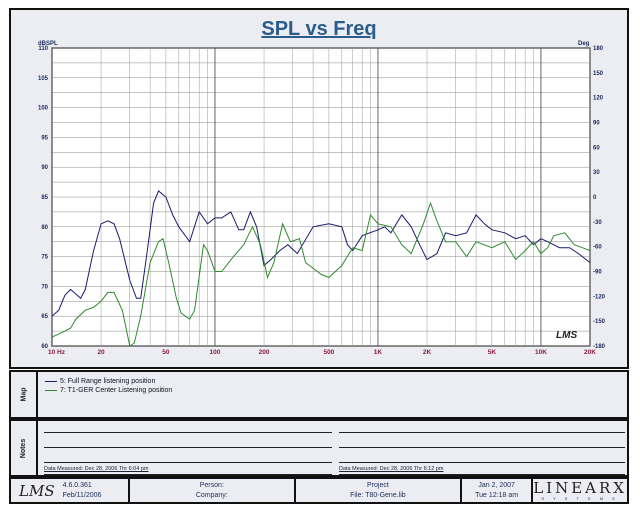 The height and width of the screenshot is (512, 640). What do you see at coordinates (598, 49) in the screenshot?
I see `y2-tick-label: 180` at bounding box center [598, 49].